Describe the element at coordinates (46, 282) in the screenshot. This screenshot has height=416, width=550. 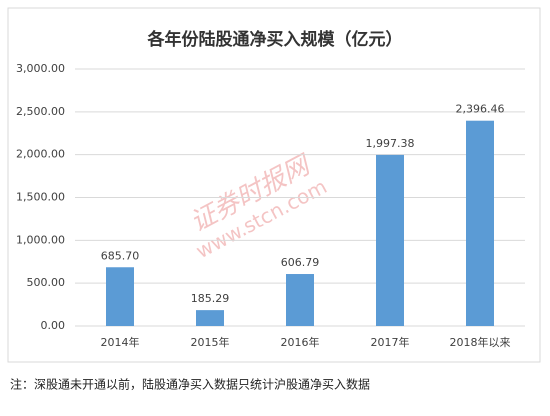
I see `y-tick-label: 500.00` at that location.